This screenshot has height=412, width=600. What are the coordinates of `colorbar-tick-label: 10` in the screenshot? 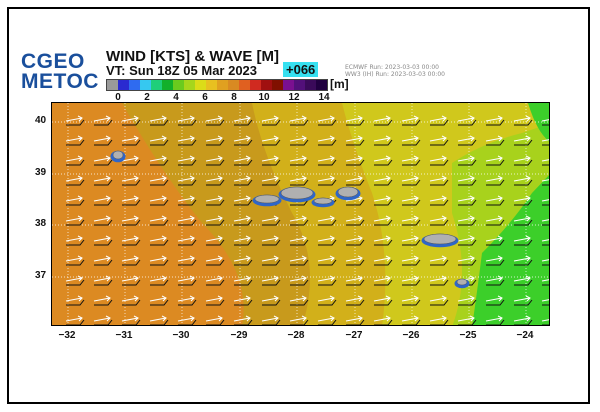 It's located at (264, 97).